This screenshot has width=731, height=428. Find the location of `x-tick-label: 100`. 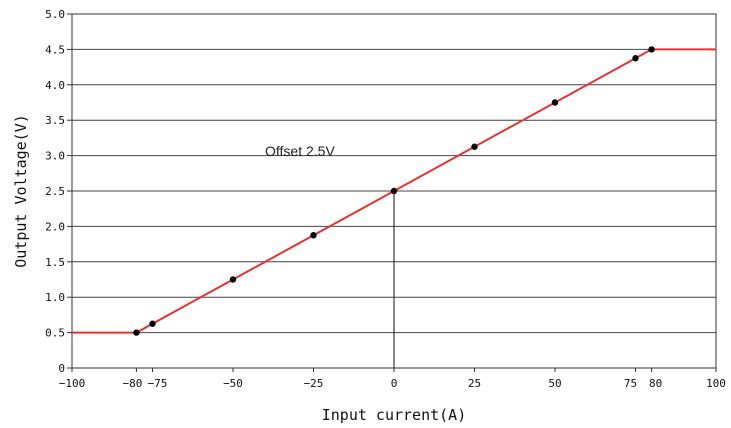

x-tick-label: 100 is located at coordinates (716, 383).